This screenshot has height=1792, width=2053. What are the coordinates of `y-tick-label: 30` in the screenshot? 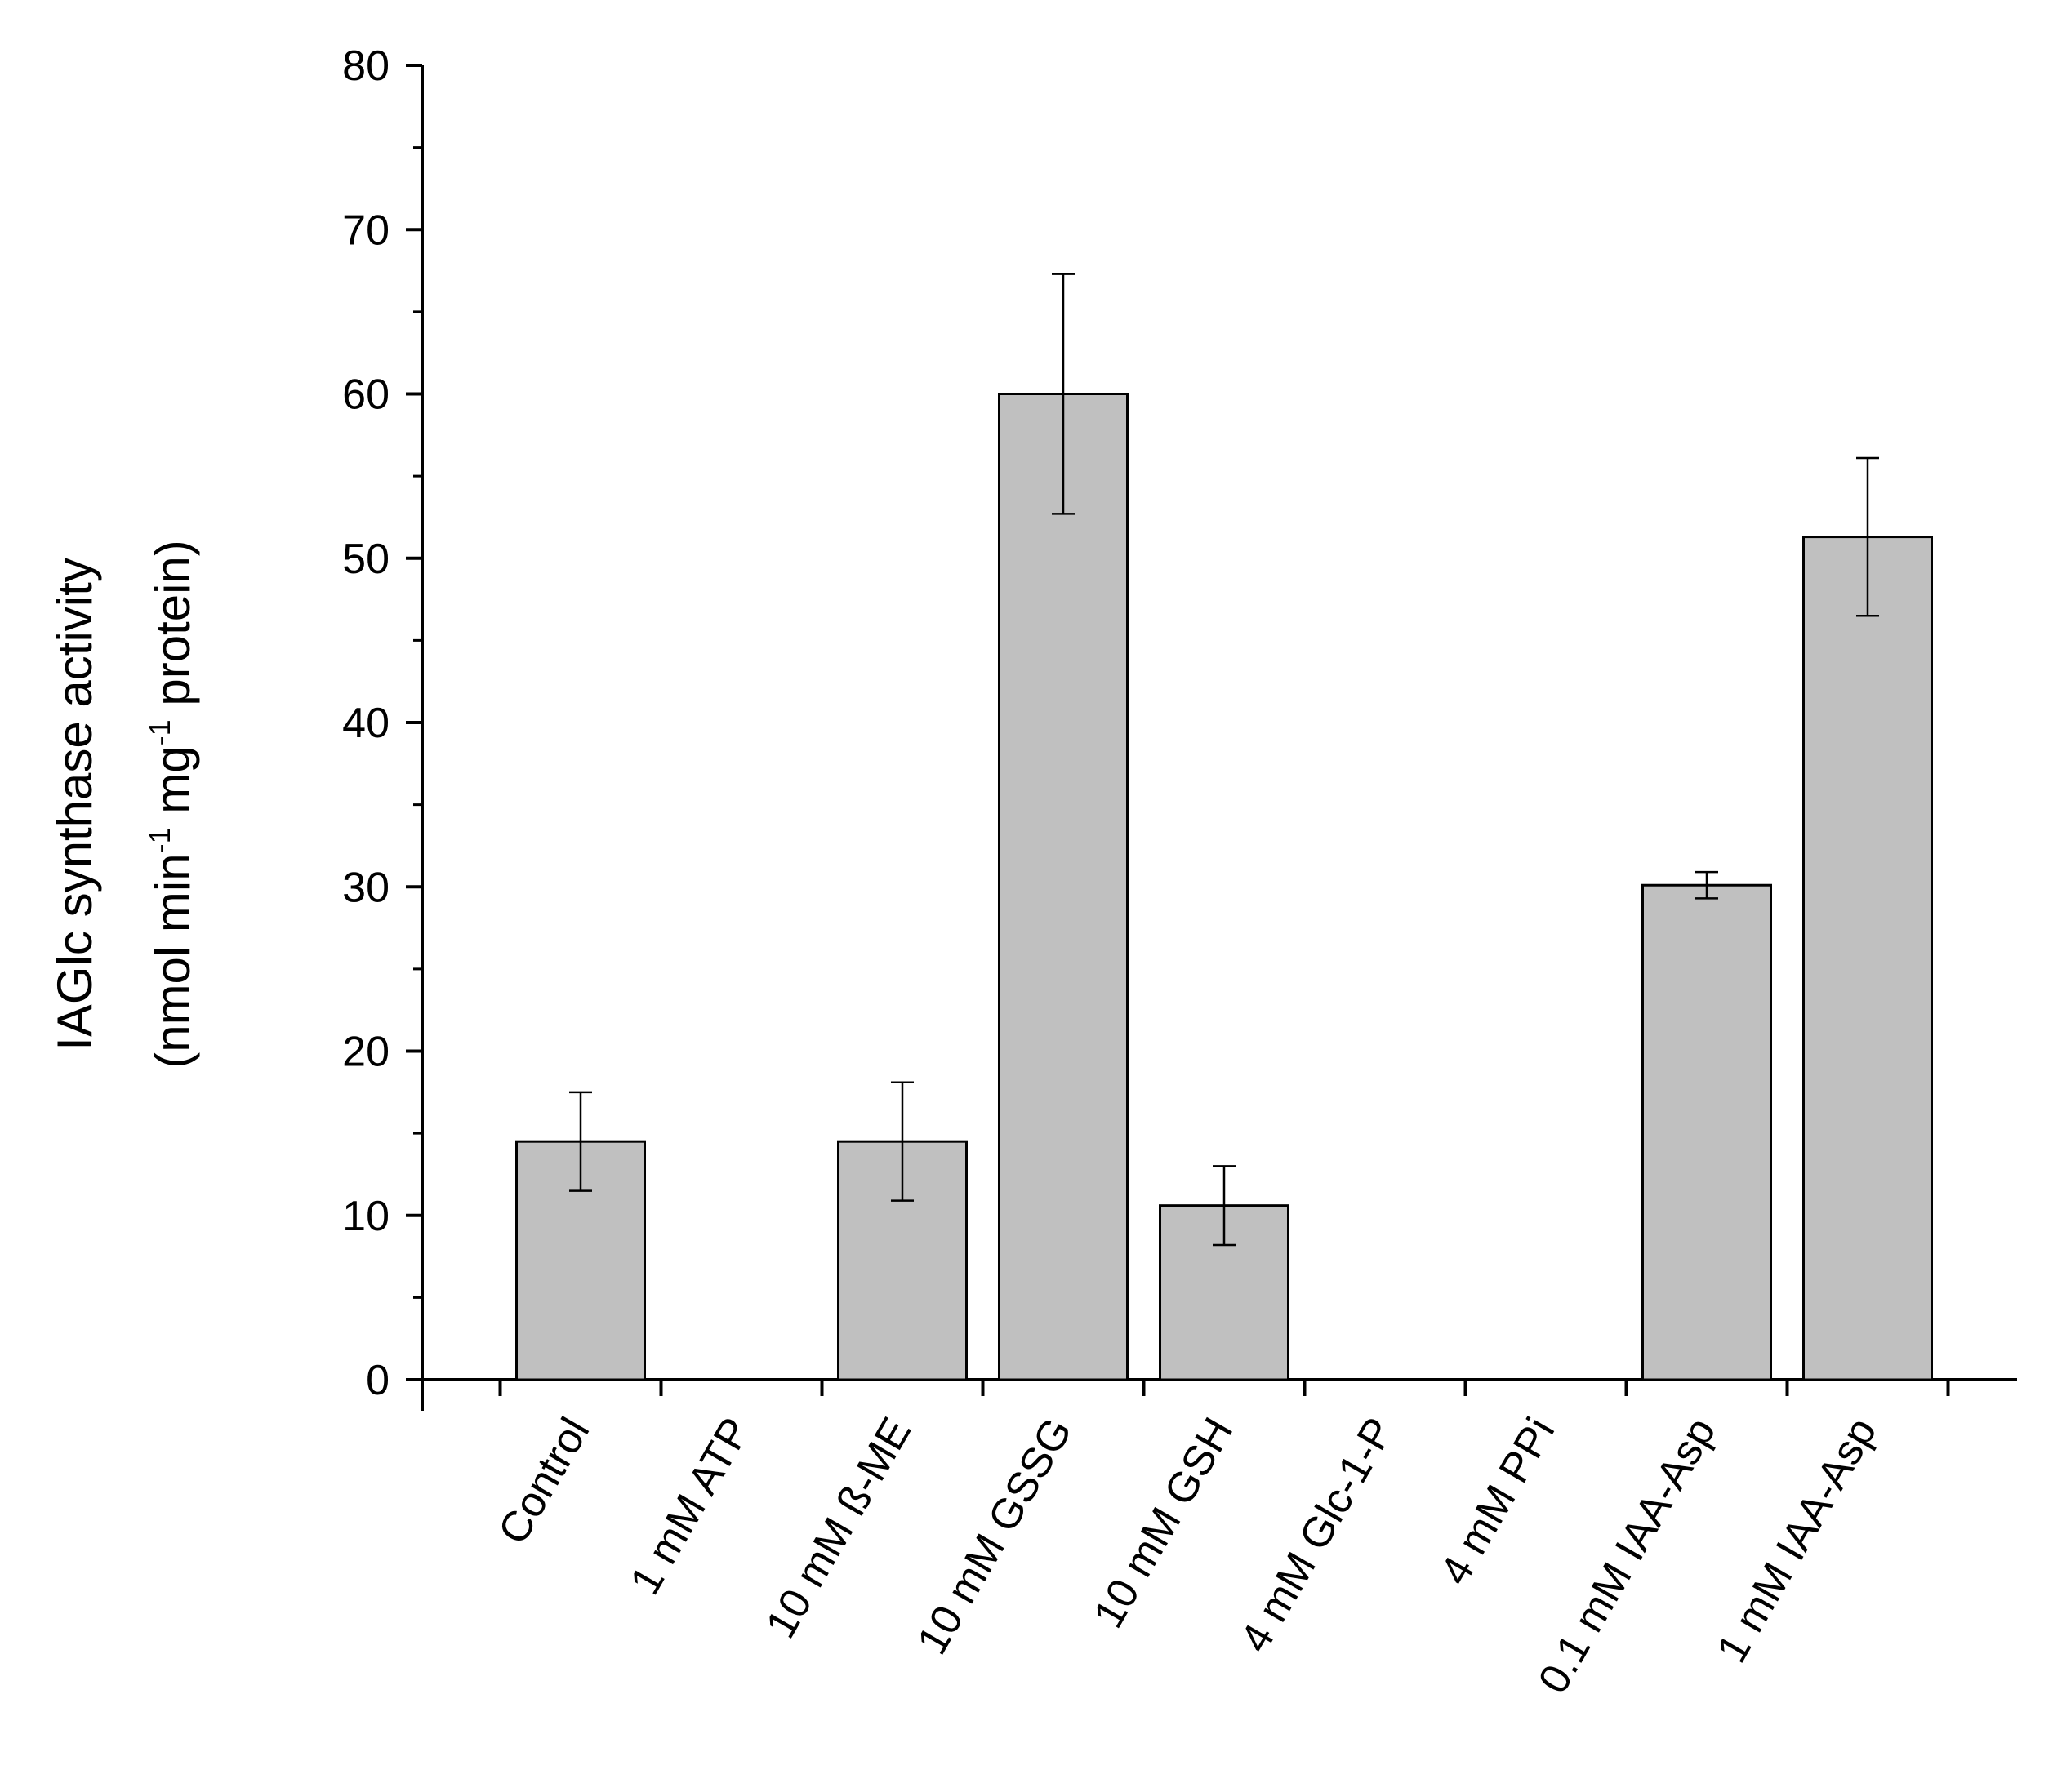 It's located at (366, 887).